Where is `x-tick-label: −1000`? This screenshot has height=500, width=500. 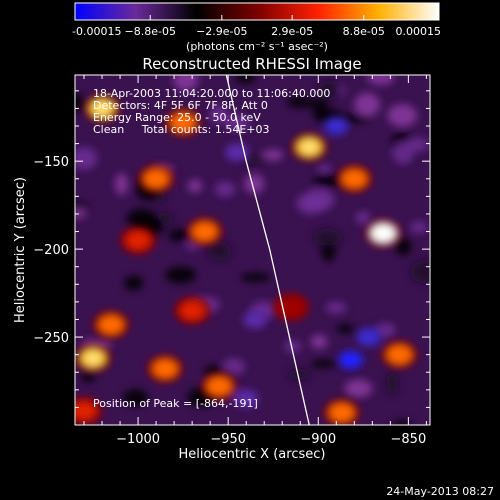 x-tick-label: −1000 is located at coordinates (138, 439).